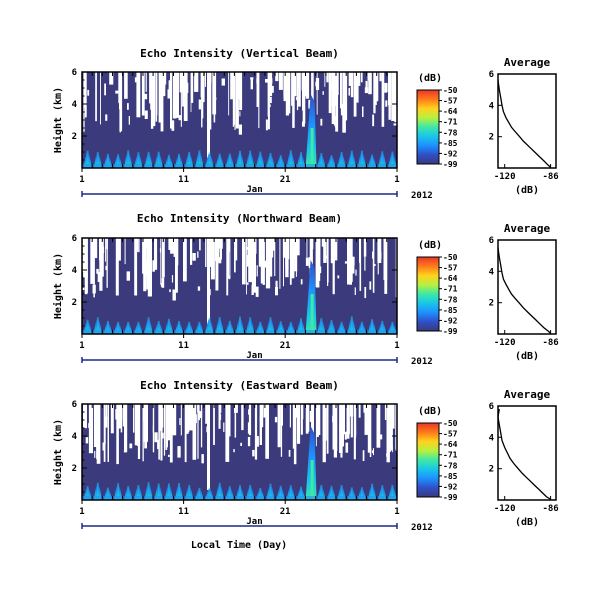  What do you see at coordinates (450, 164) in the screenshot?
I see `colorbar-tick-label: -99` at bounding box center [450, 164].